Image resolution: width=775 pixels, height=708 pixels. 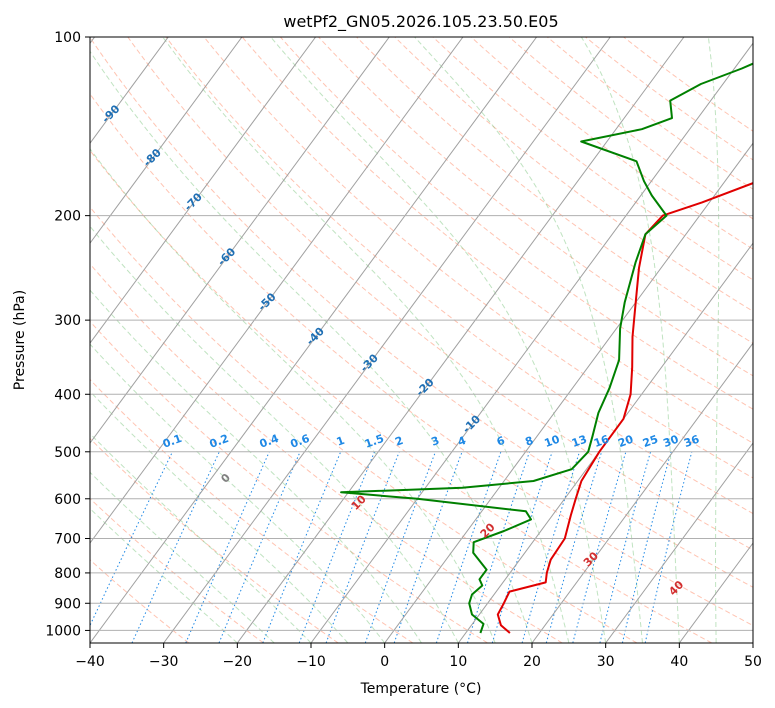 What do you see at coordinates (418, 656) in the screenshot?
I see `x-axis: −40 −30 −20 −10 0 10 20 30 40 50` at bounding box center [418, 656].